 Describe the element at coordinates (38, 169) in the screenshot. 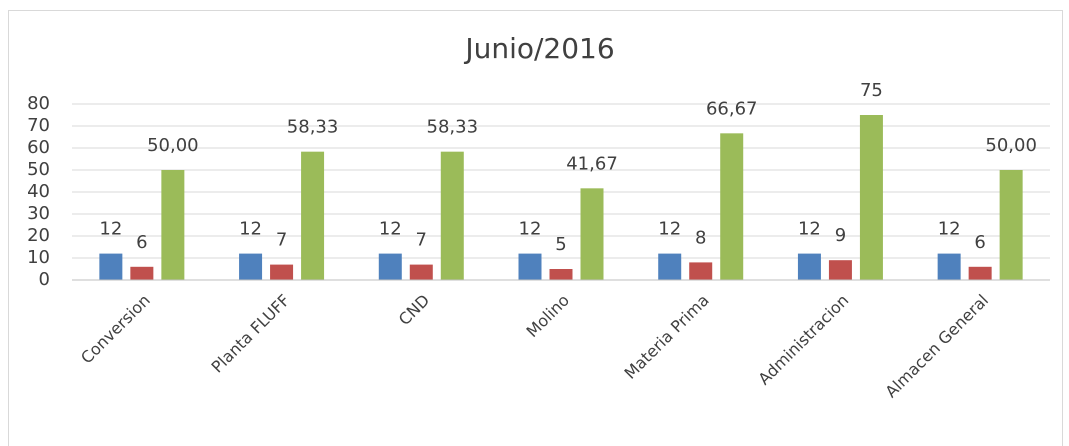

I see `y-tick-label: 50` at that location.